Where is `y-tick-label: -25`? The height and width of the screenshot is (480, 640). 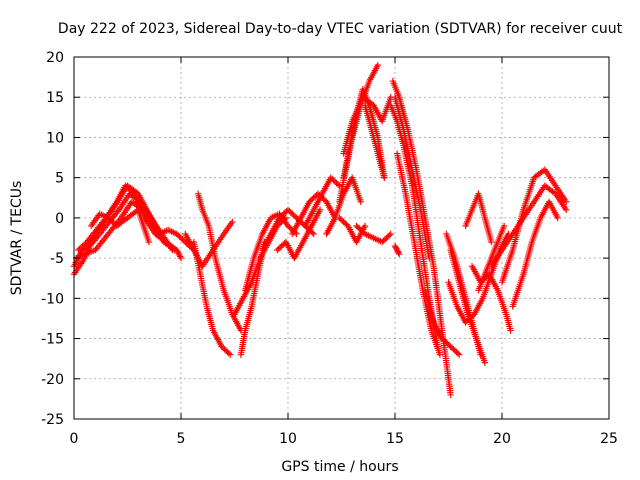 y-tick-label: -25 is located at coordinates (52, 420).